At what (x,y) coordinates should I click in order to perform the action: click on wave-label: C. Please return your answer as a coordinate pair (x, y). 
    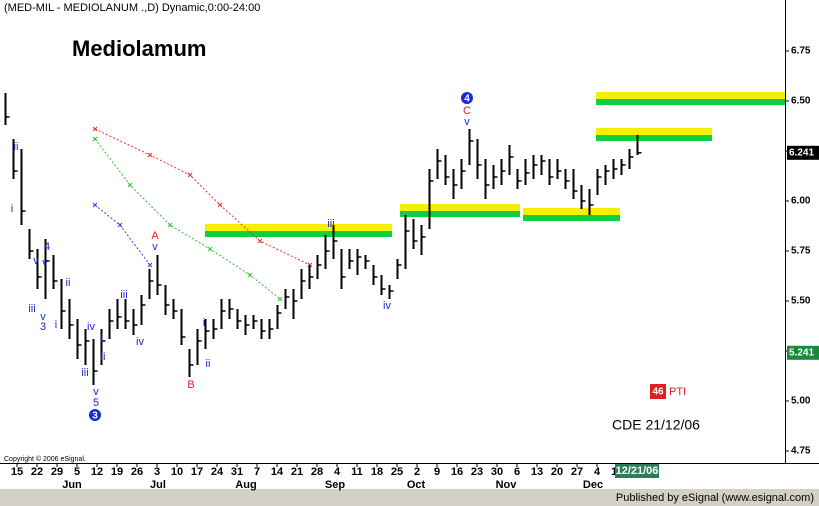
    Looking at the image, I should click on (467, 111).